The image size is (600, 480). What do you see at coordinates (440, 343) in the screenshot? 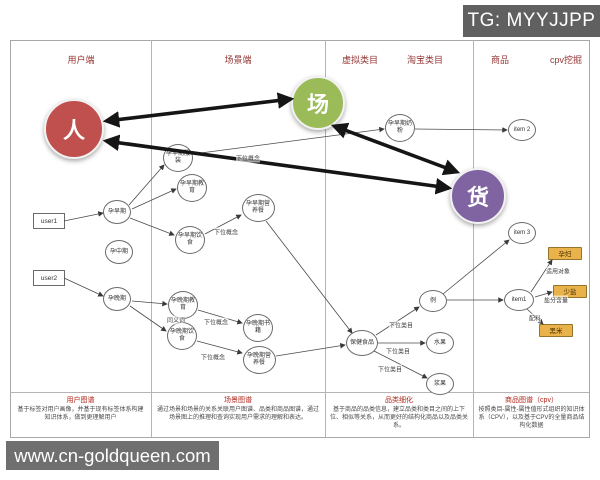
I see `node-shuiguo: 水果` at bounding box center [440, 343].